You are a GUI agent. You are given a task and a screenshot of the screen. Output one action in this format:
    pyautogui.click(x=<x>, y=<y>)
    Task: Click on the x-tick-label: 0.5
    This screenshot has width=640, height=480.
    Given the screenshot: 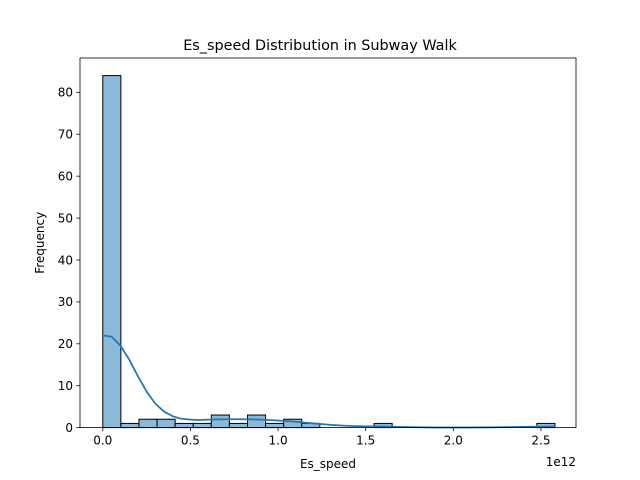 What is the action you would take?
    pyautogui.click(x=190, y=441)
    